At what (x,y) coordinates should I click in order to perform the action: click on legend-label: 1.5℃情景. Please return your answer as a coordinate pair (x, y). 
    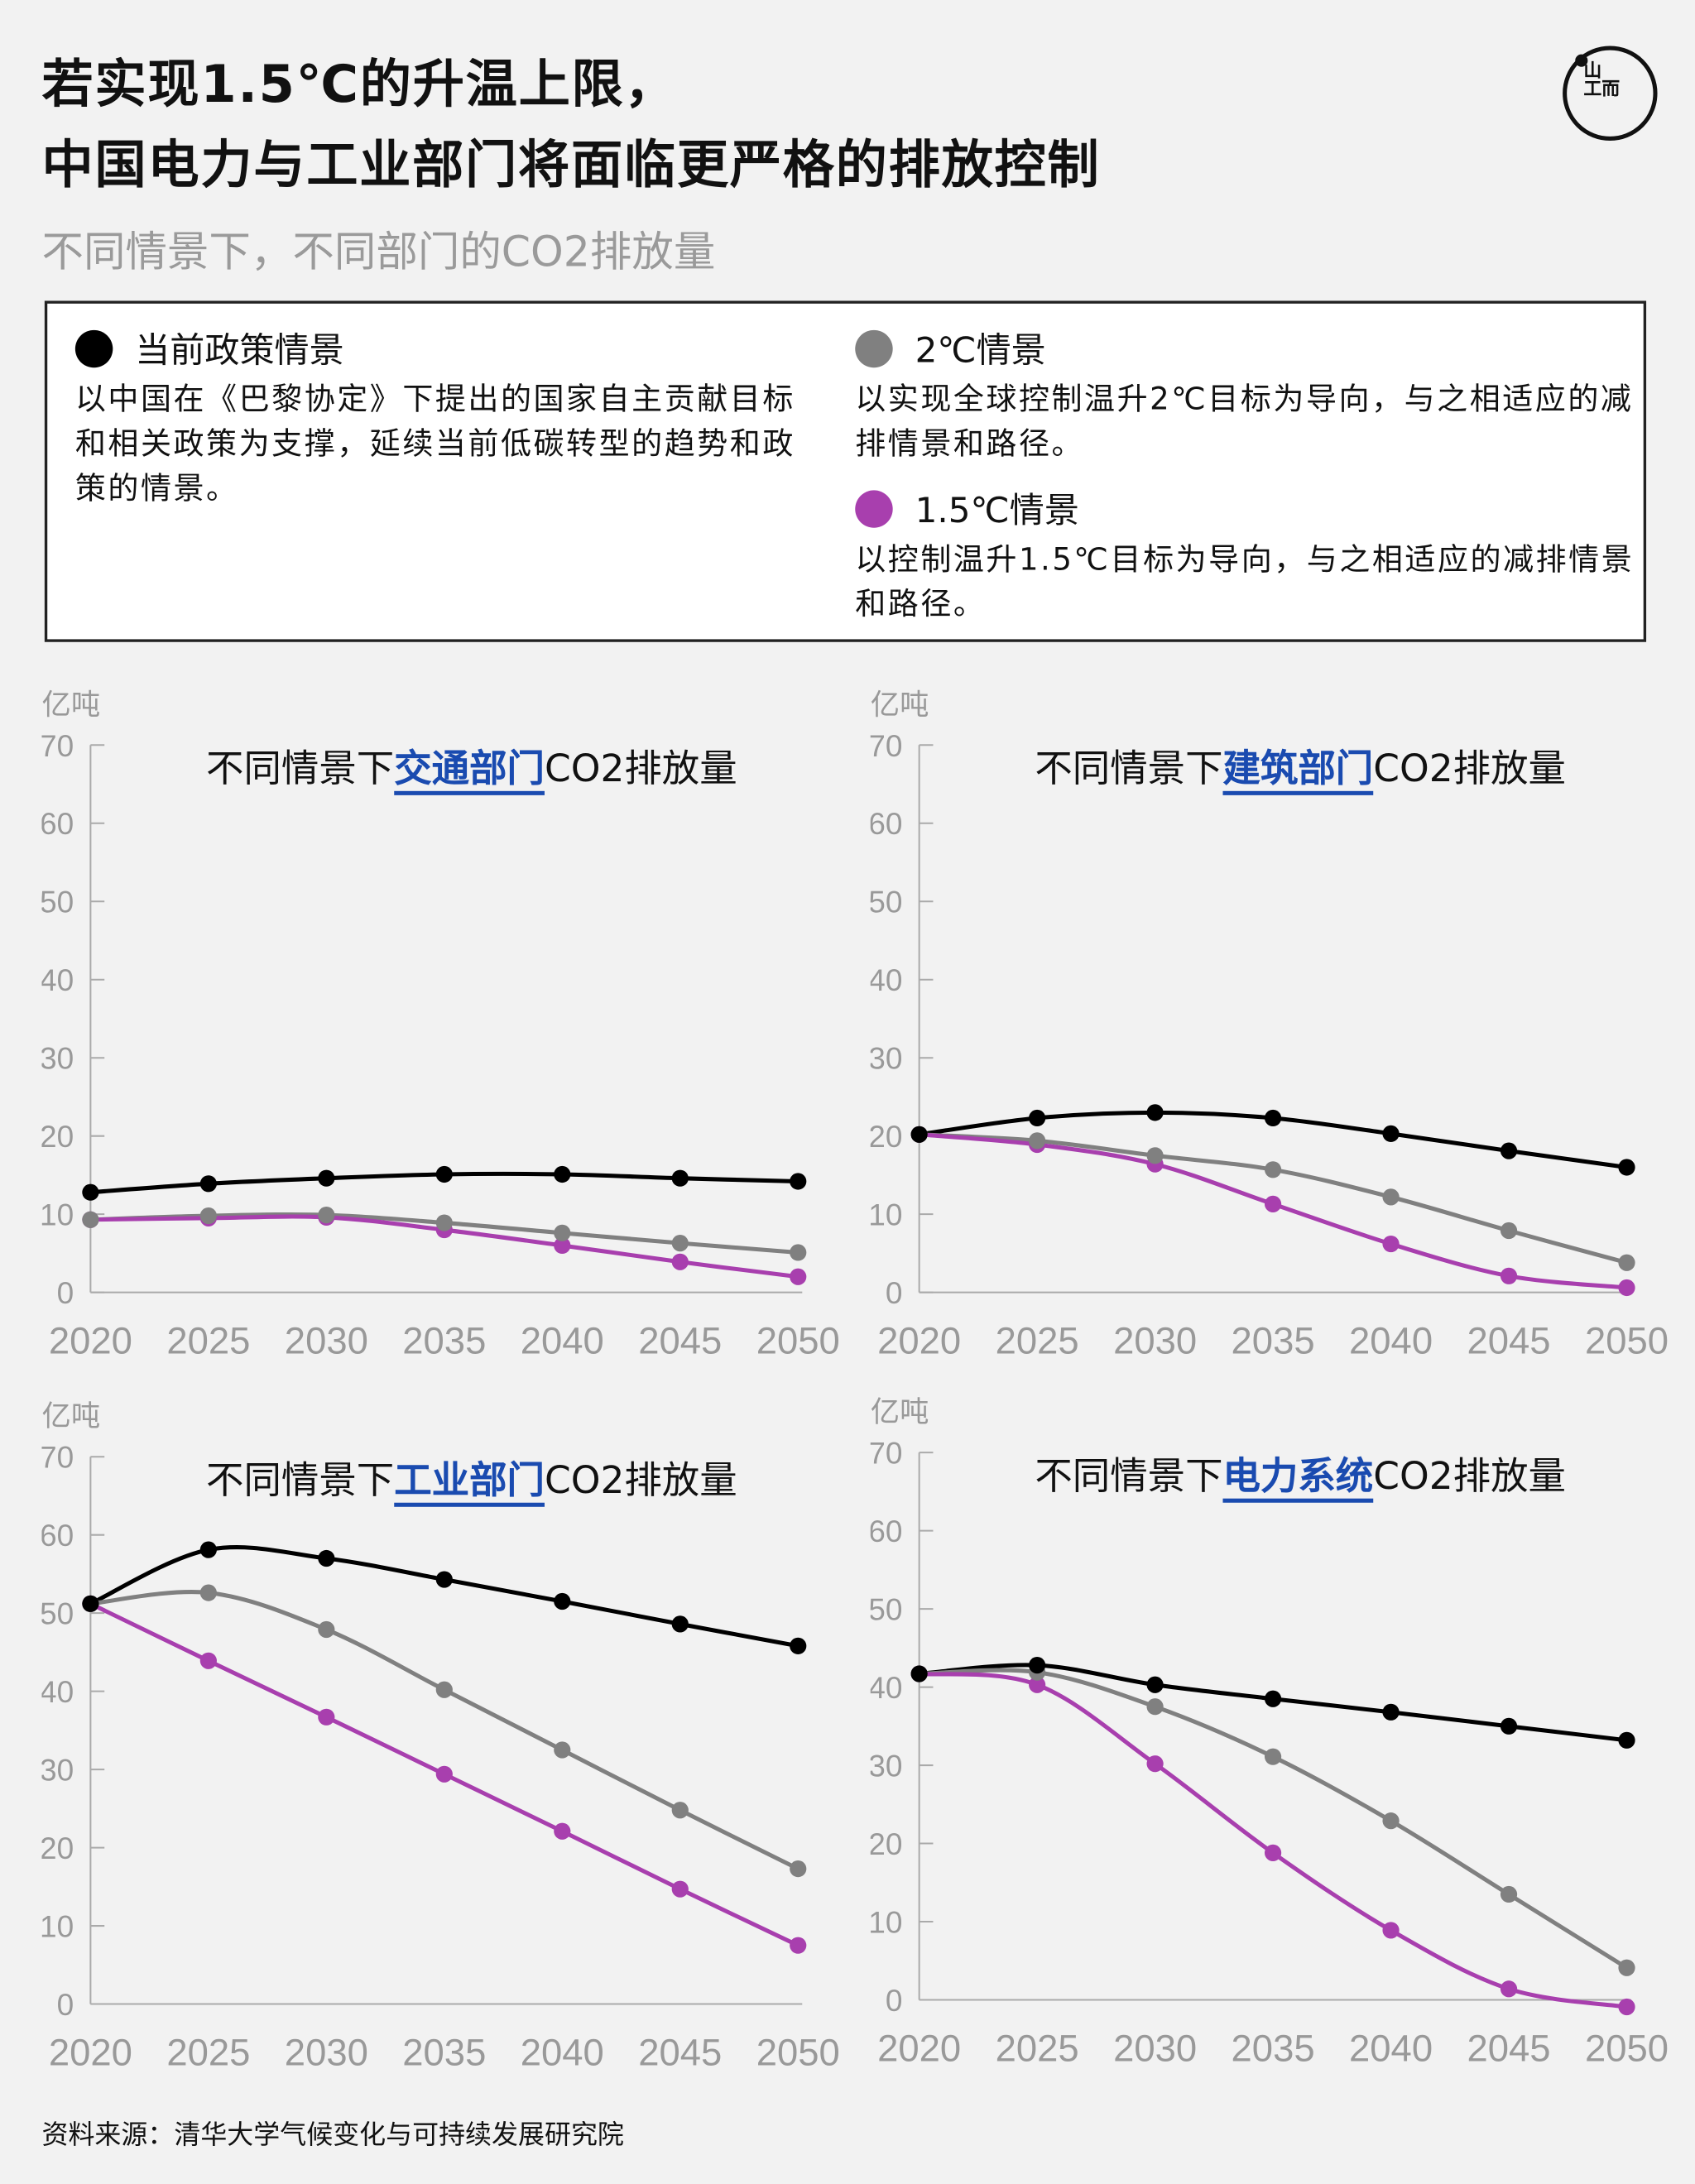
    Looking at the image, I should click on (997, 510).